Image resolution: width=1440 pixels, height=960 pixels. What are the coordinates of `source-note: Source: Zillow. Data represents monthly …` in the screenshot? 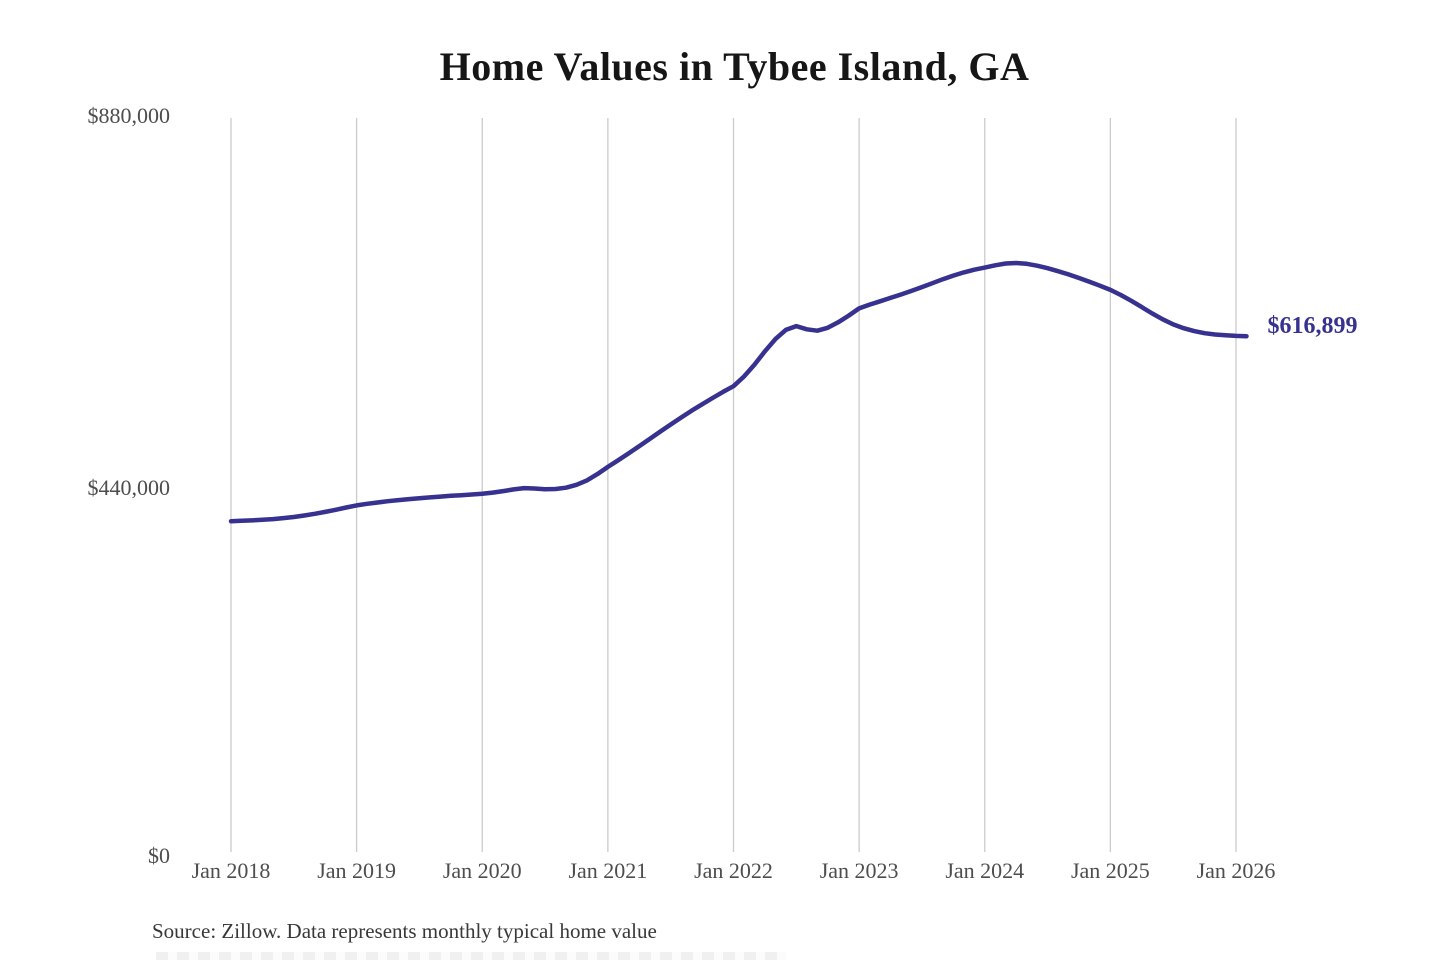 It's located at (404, 931).